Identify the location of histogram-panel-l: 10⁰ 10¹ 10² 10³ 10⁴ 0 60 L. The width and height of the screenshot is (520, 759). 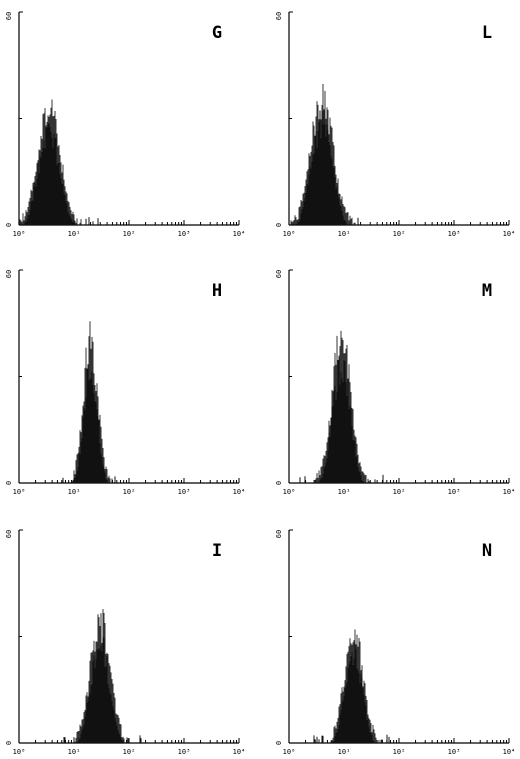
(395, 124).